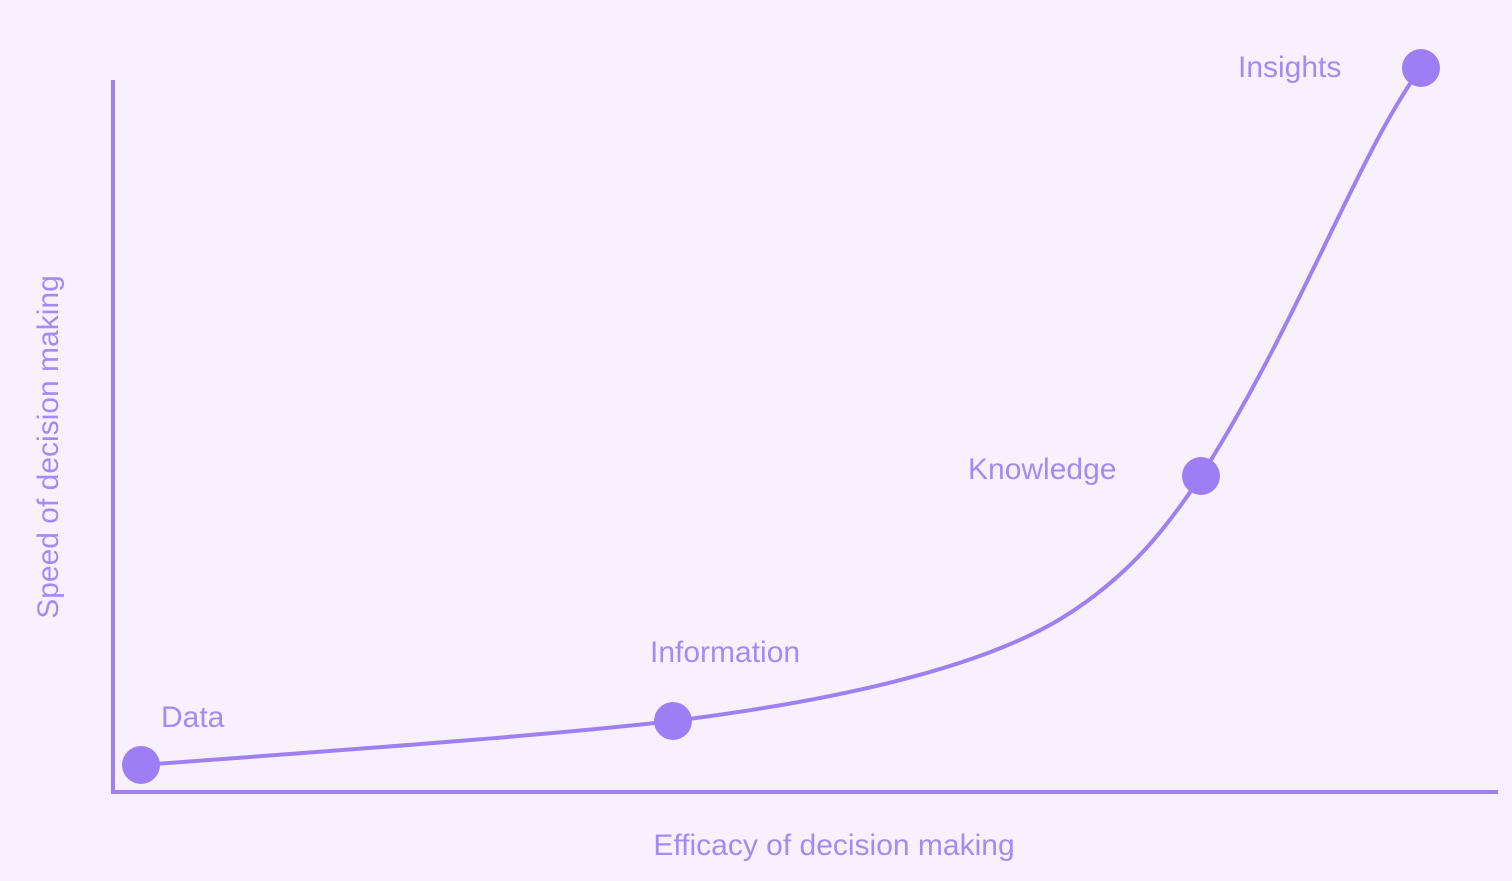 The width and height of the screenshot is (1512, 881). Describe the element at coordinates (725, 652) in the screenshot. I see `node-label: Information` at that location.